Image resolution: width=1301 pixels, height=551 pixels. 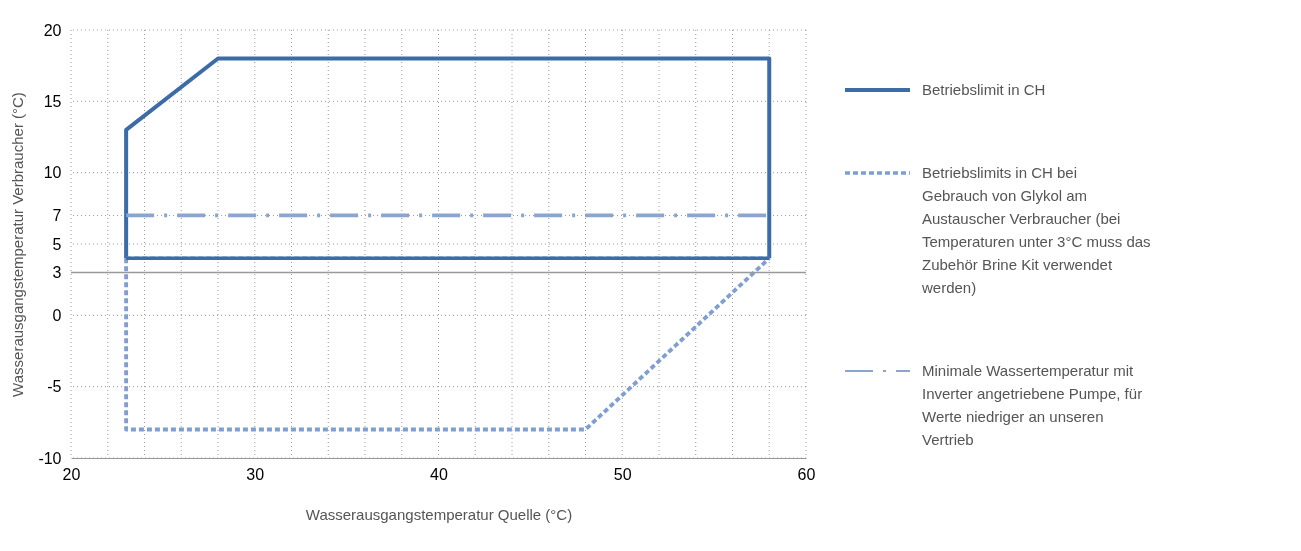 I want to click on y-tick-label: 3, so click(x=57, y=273).